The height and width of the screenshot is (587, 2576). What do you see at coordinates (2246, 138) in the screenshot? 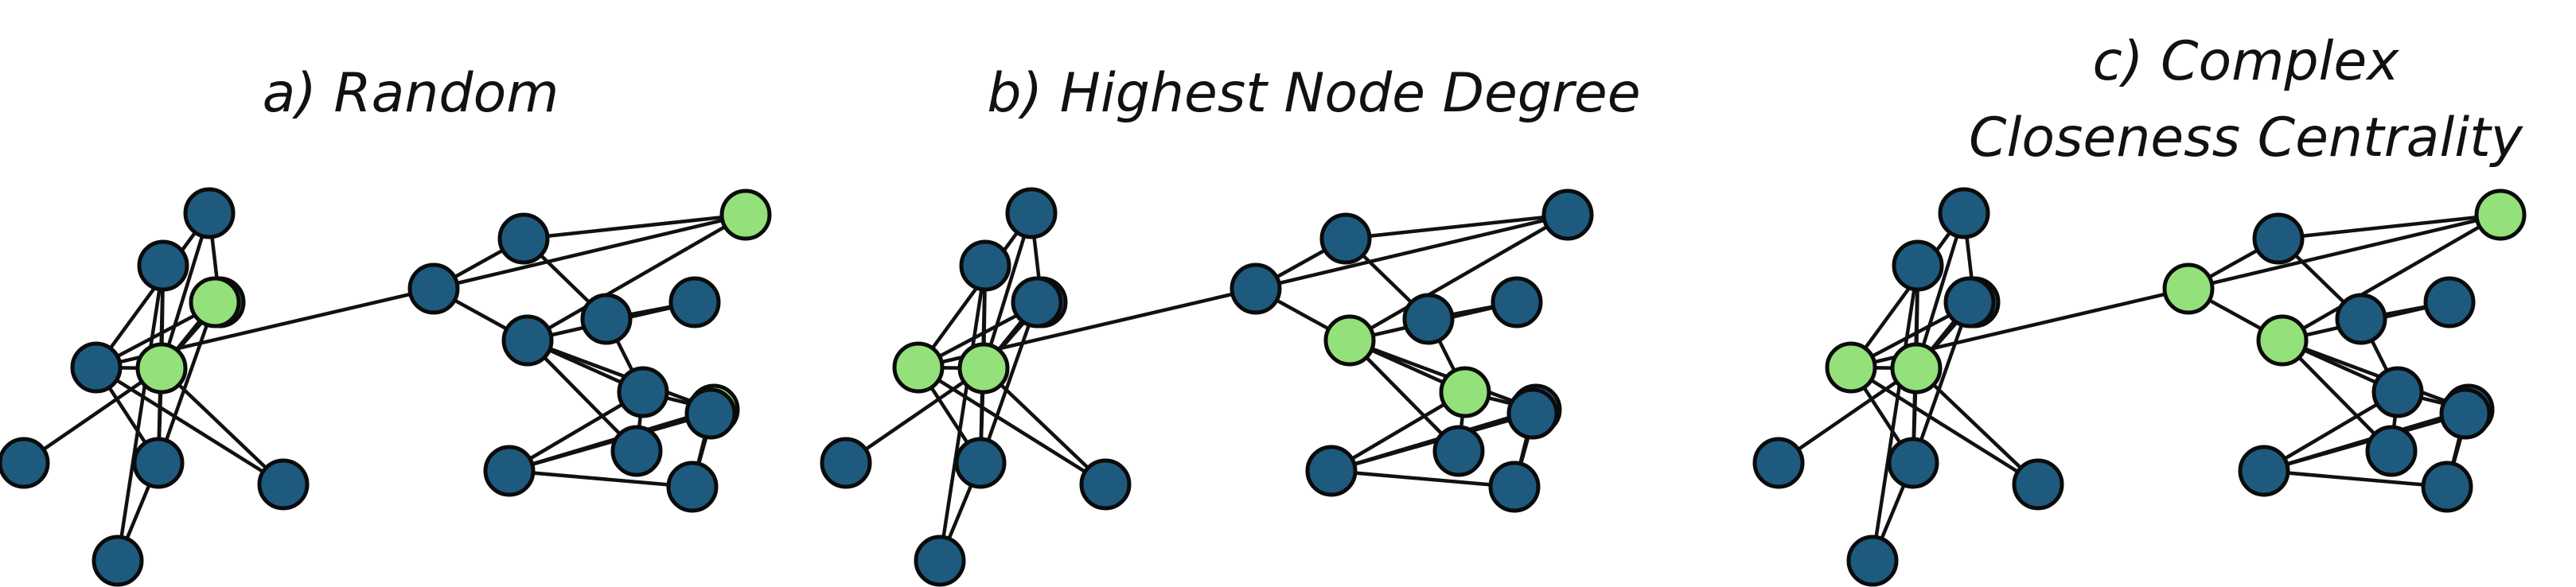
I see `panel-title-line: Closeness Centrality` at bounding box center [2246, 138].